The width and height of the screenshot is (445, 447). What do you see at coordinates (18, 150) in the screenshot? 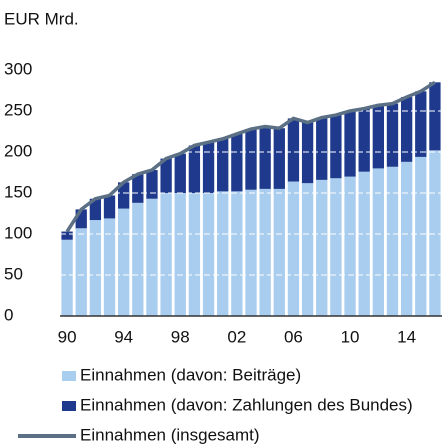
I see `y-tick-label: 200` at bounding box center [18, 150].